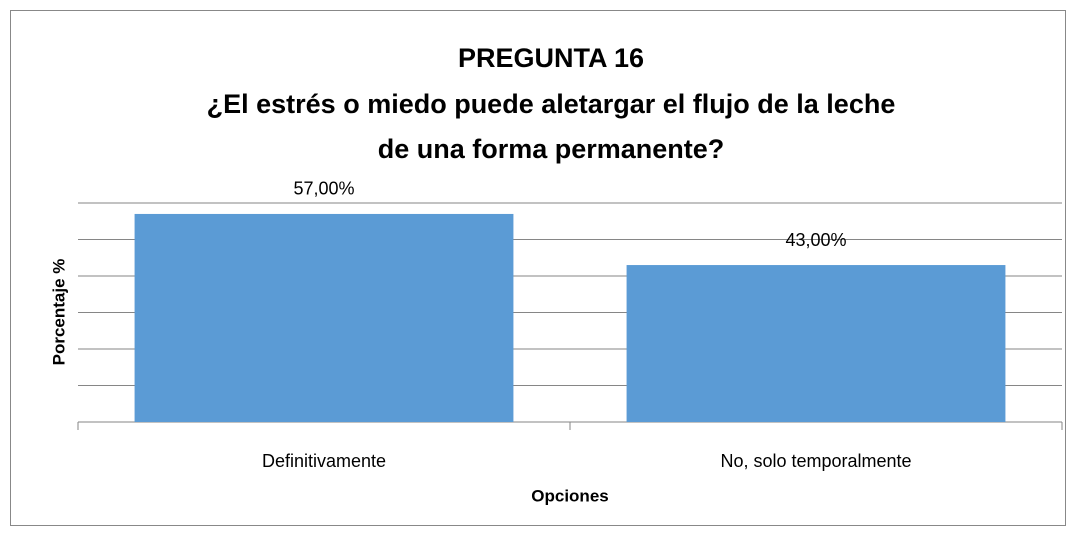  I want to click on data-label: 57,00%, so click(323, 189).